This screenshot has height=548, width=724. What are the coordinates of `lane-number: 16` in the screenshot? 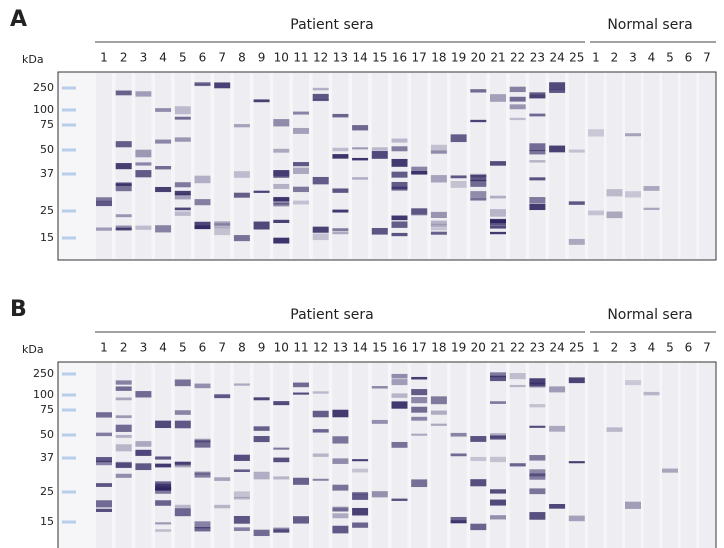 It's located at (399, 58).